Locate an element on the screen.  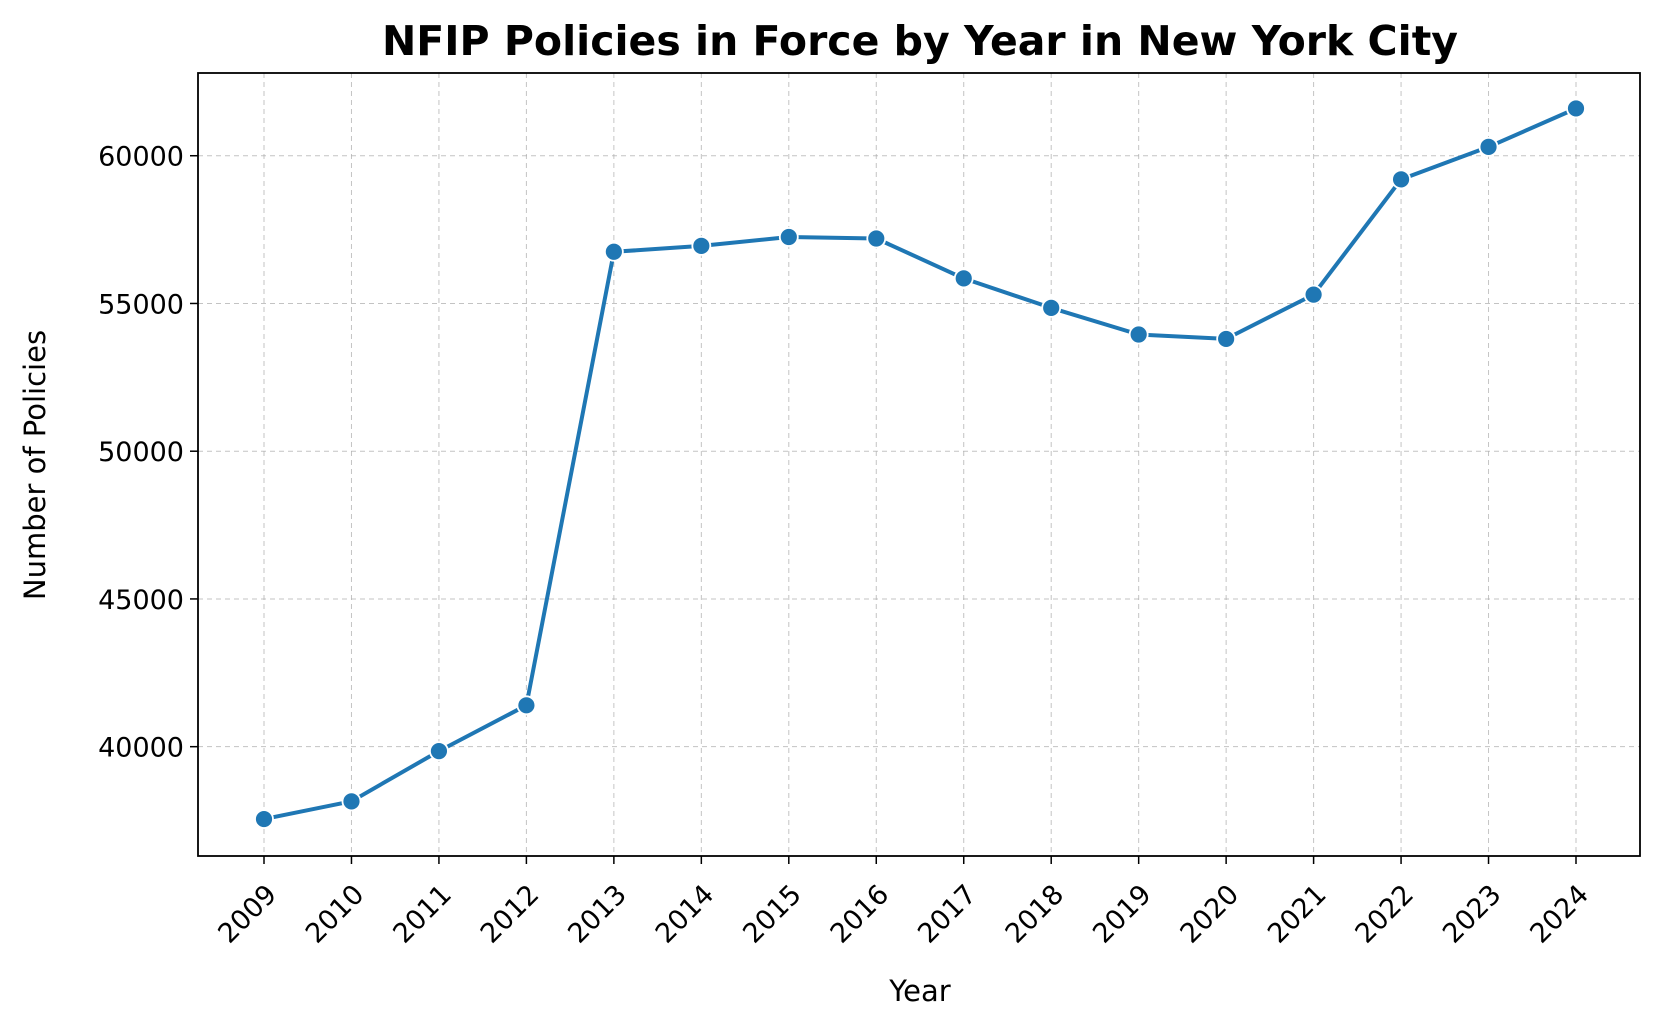
x-tick-label: 2022 is located at coordinates (1385, 914).